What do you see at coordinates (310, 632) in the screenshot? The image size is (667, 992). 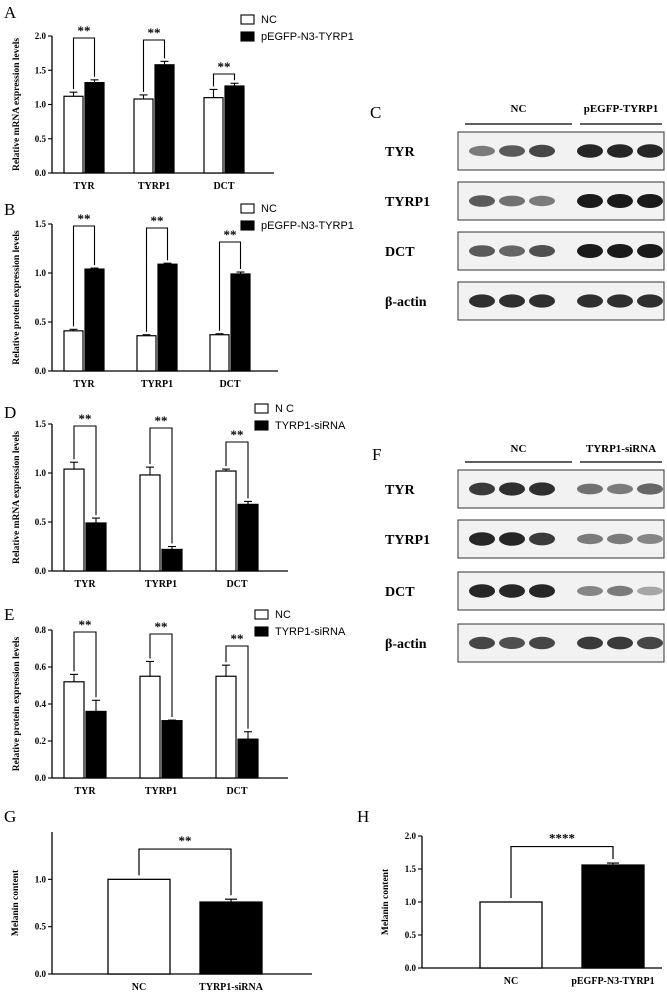 I see `legend-label-treatment: TYRP1-siRNA` at bounding box center [310, 632].